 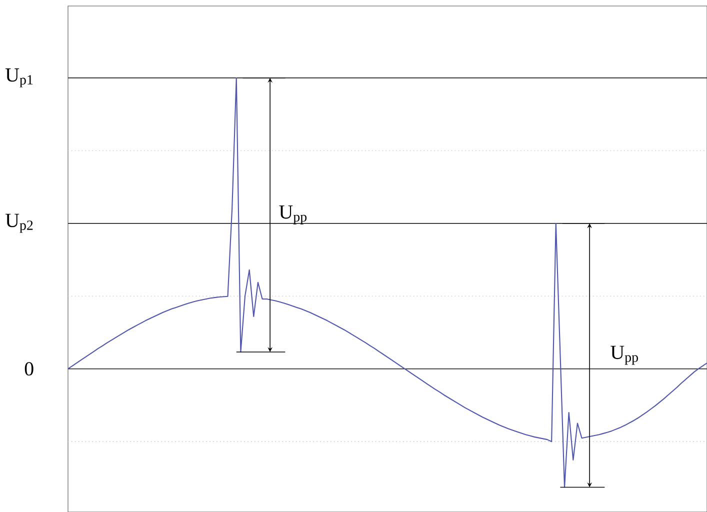 I want to click on ref-line-label: U$_{p1}$, so click(x=19, y=78).